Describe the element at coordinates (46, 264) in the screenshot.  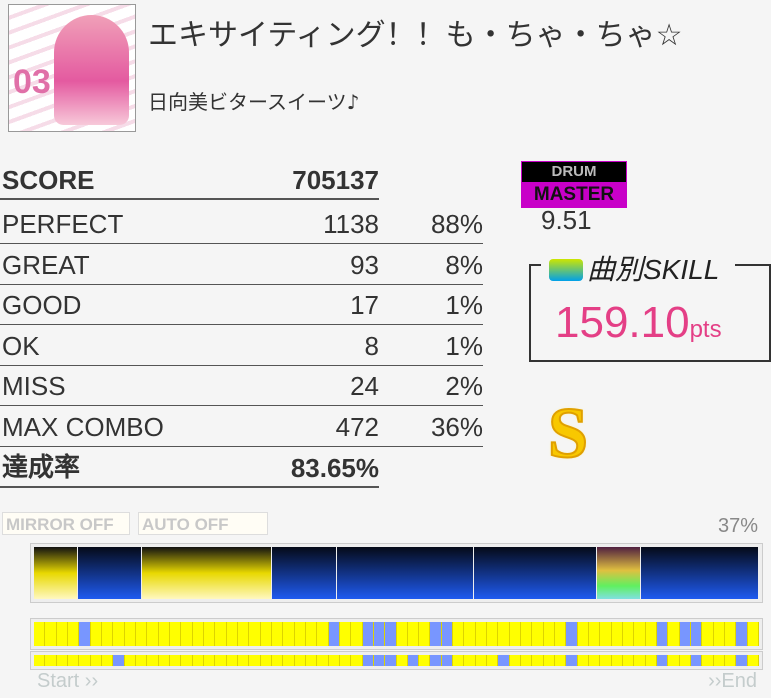
I see `judgement-label: GREAT` at that location.